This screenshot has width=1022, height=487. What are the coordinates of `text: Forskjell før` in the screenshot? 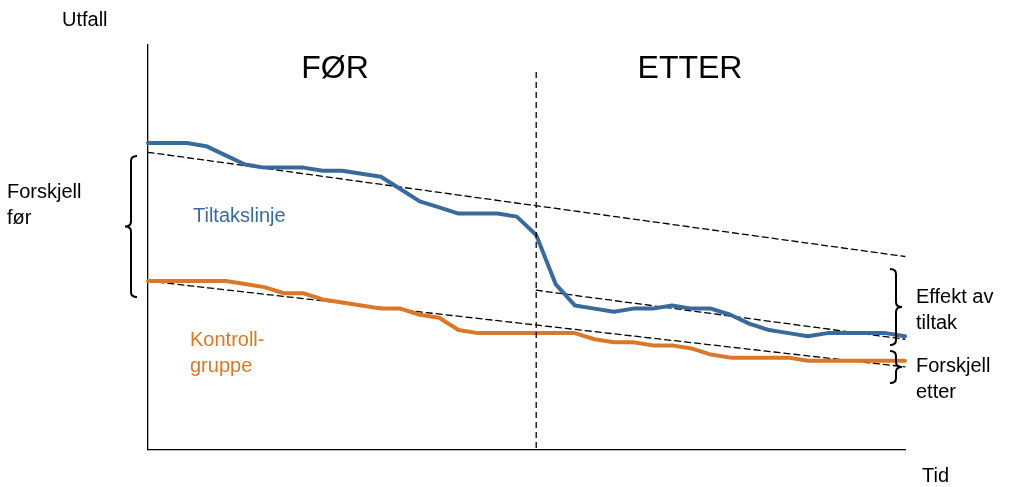 It's located at (44, 204).